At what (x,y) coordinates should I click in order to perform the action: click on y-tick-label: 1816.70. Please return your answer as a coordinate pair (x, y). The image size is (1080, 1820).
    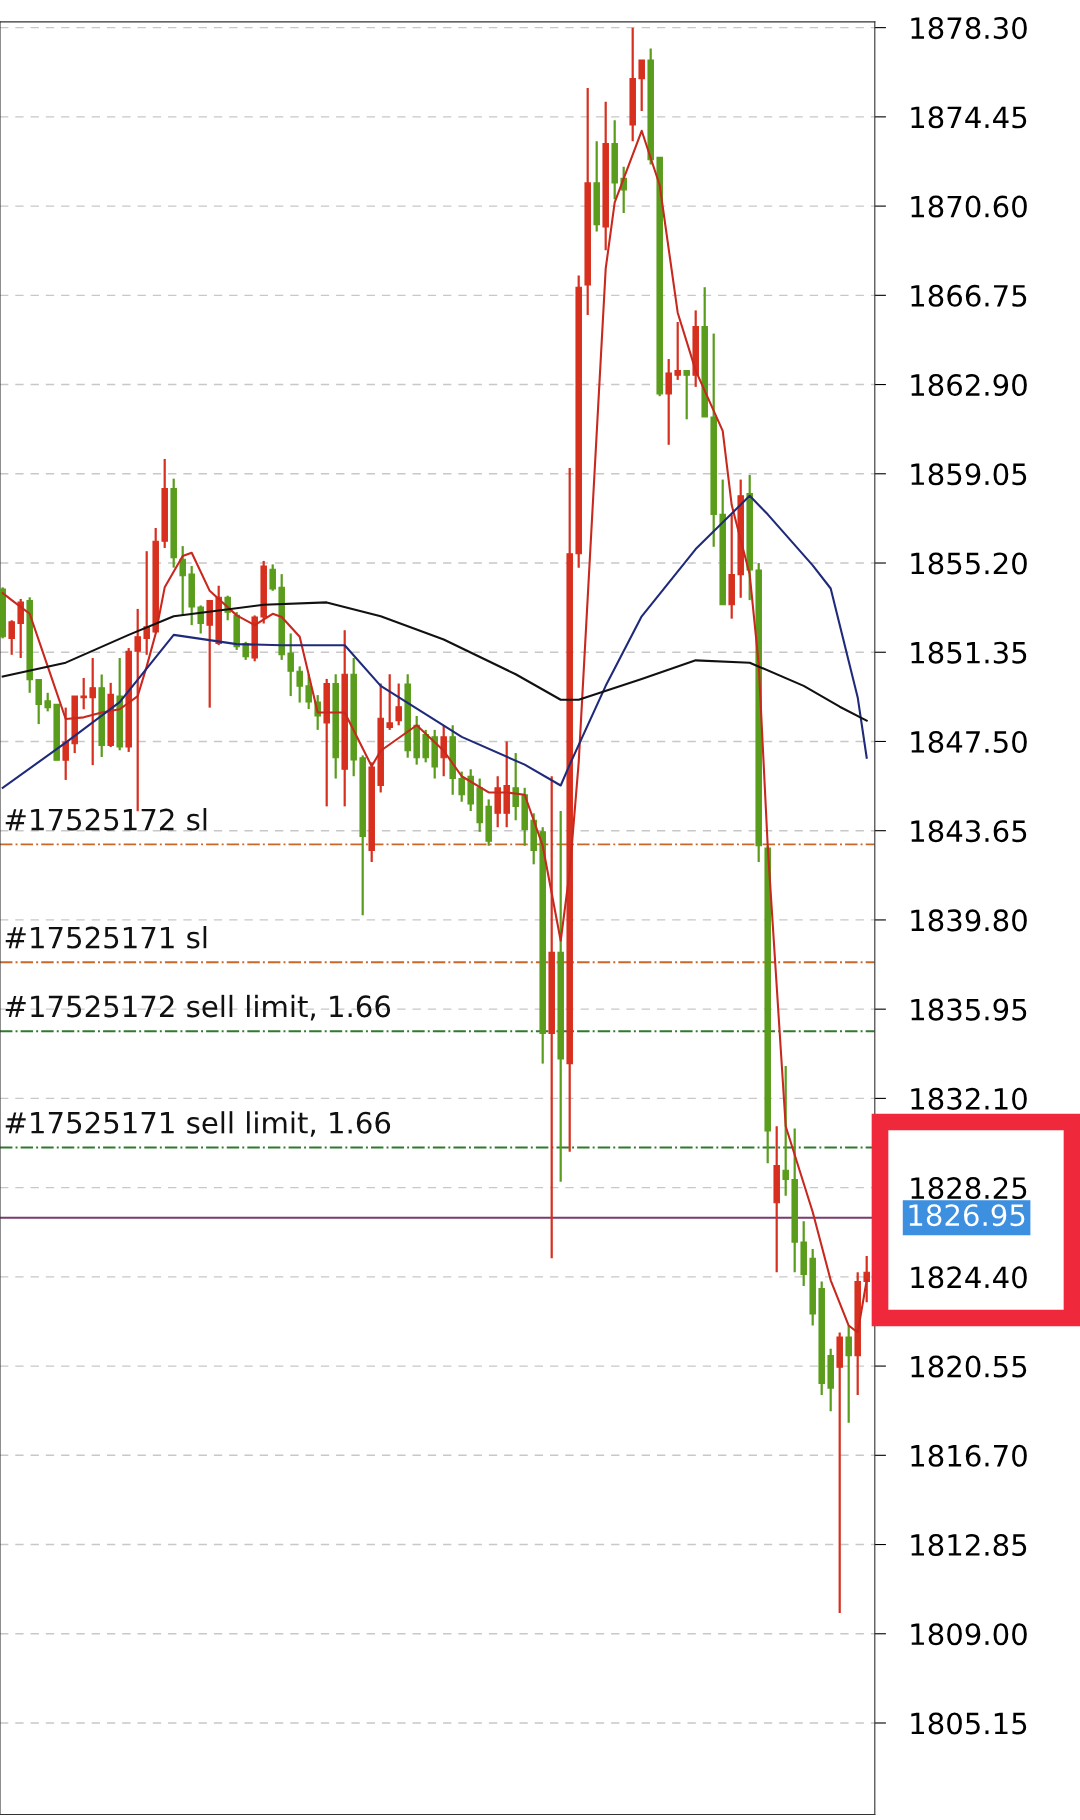
    Looking at the image, I should click on (969, 1455).